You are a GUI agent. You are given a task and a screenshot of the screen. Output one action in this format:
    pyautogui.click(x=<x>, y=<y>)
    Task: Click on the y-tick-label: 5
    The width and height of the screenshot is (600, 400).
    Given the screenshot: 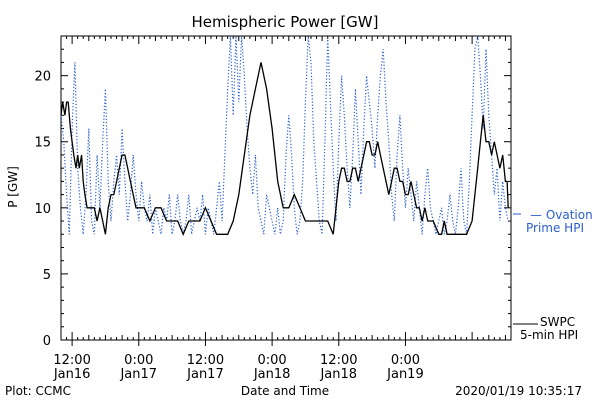 What is the action you would take?
    pyautogui.click(x=47, y=275)
    